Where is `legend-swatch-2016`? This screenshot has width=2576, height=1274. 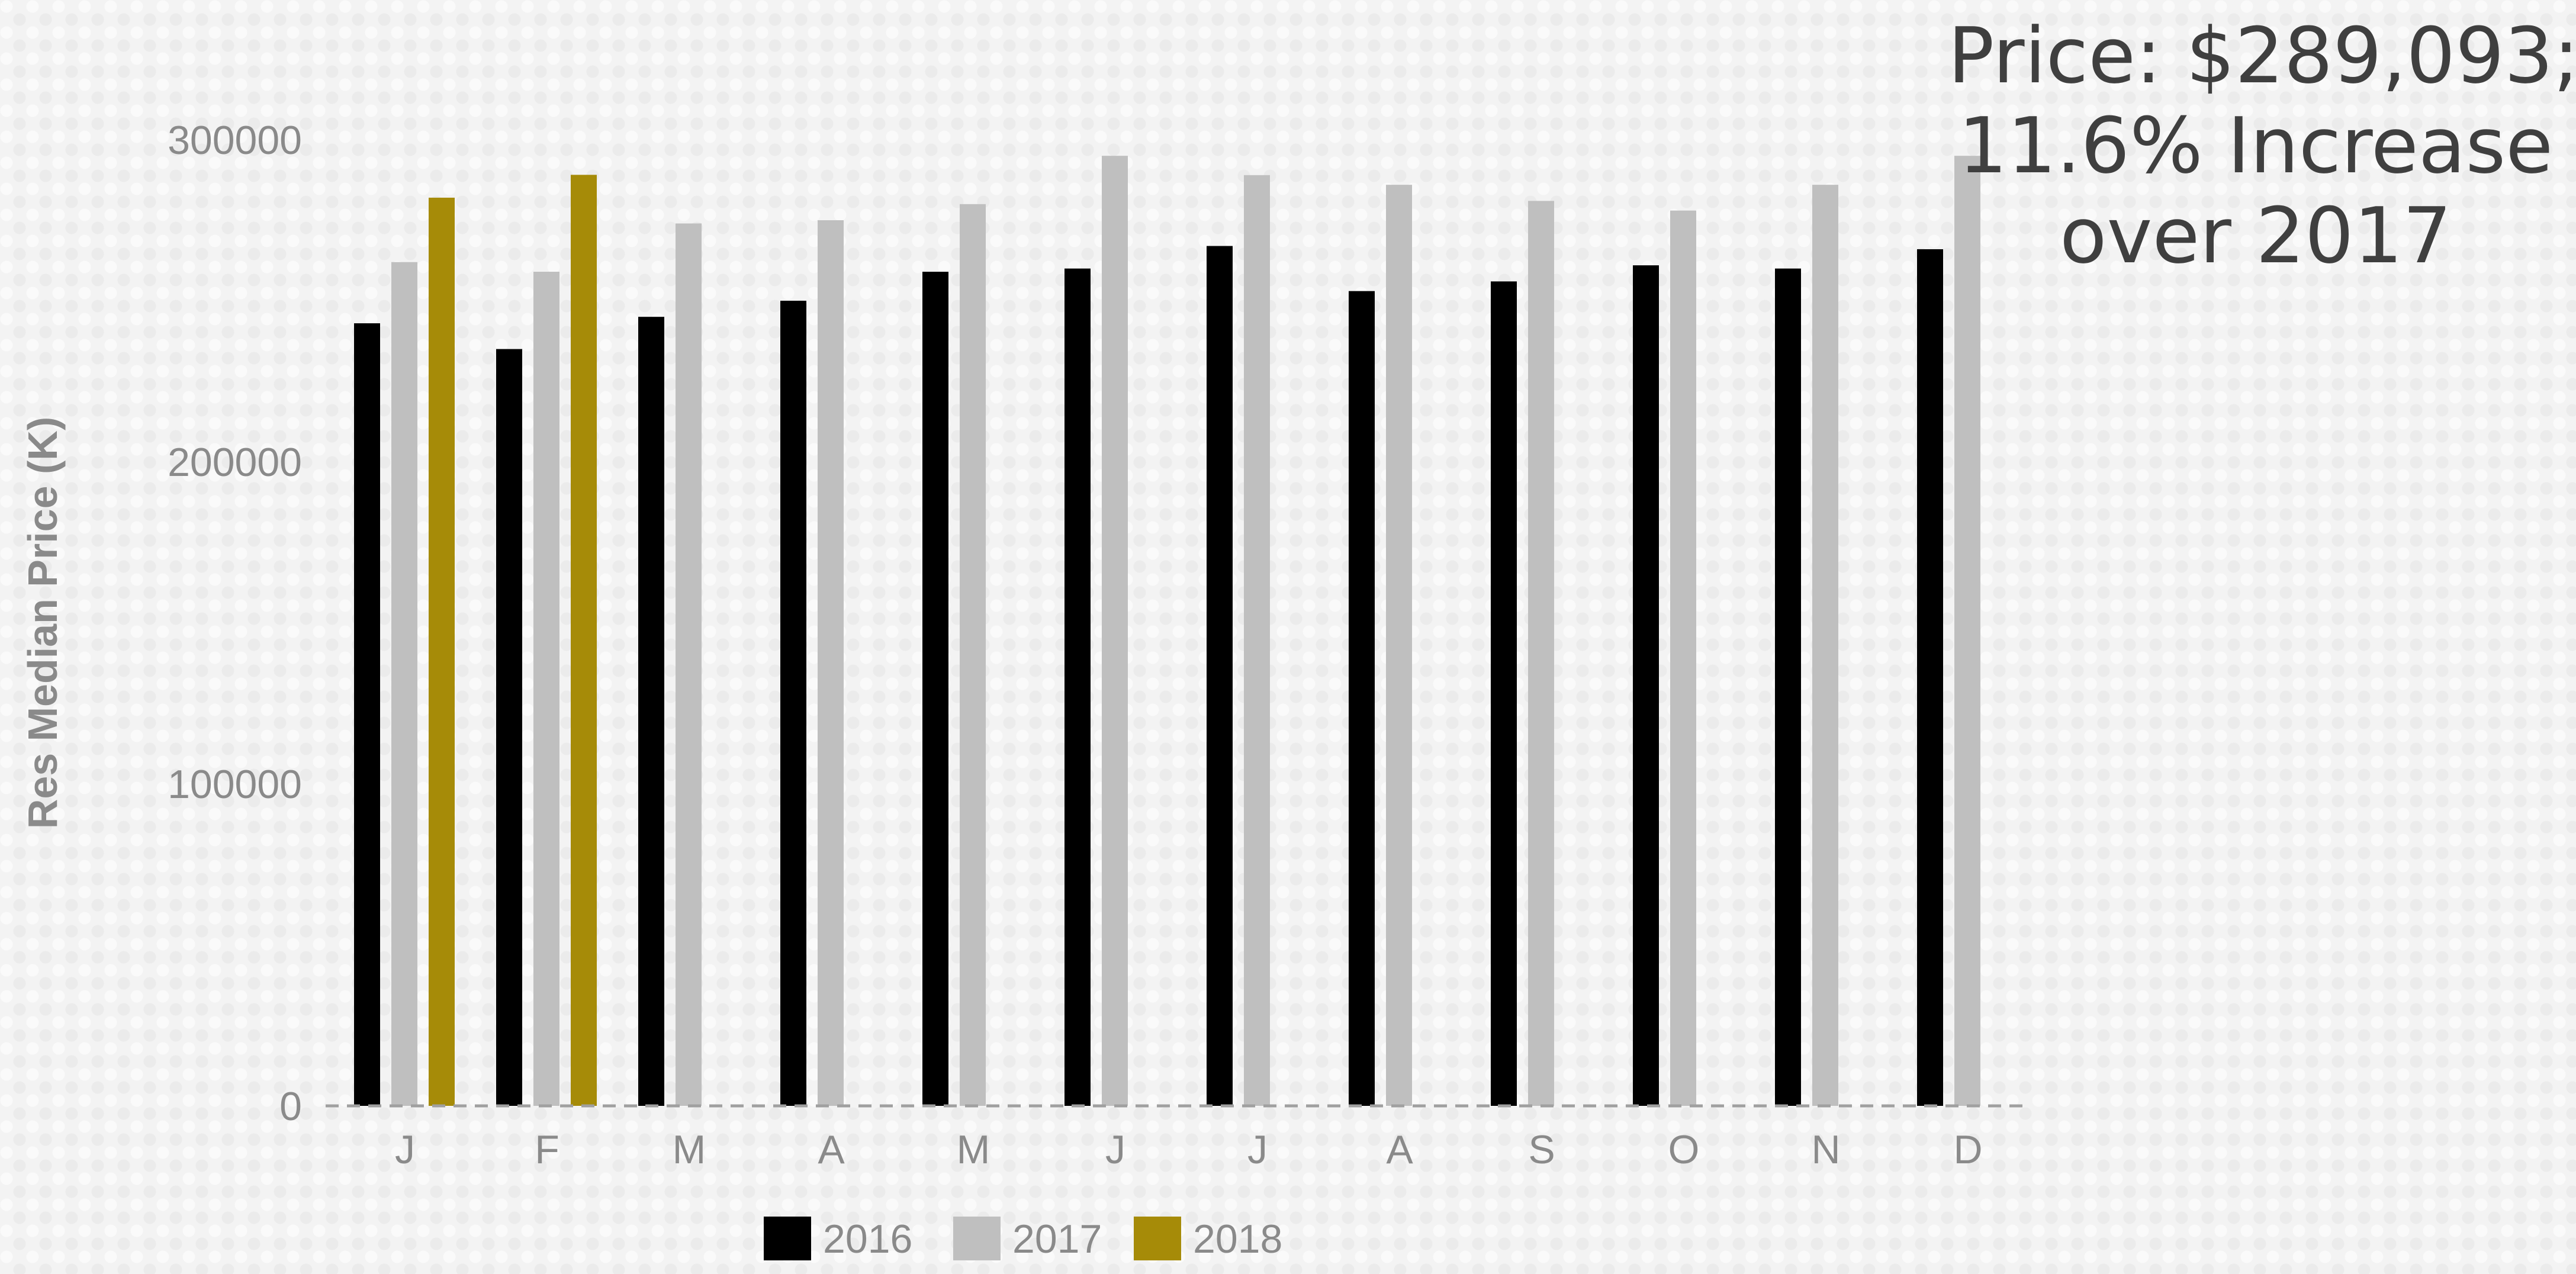 legend-swatch-2016 is located at coordinates (788, 1238).